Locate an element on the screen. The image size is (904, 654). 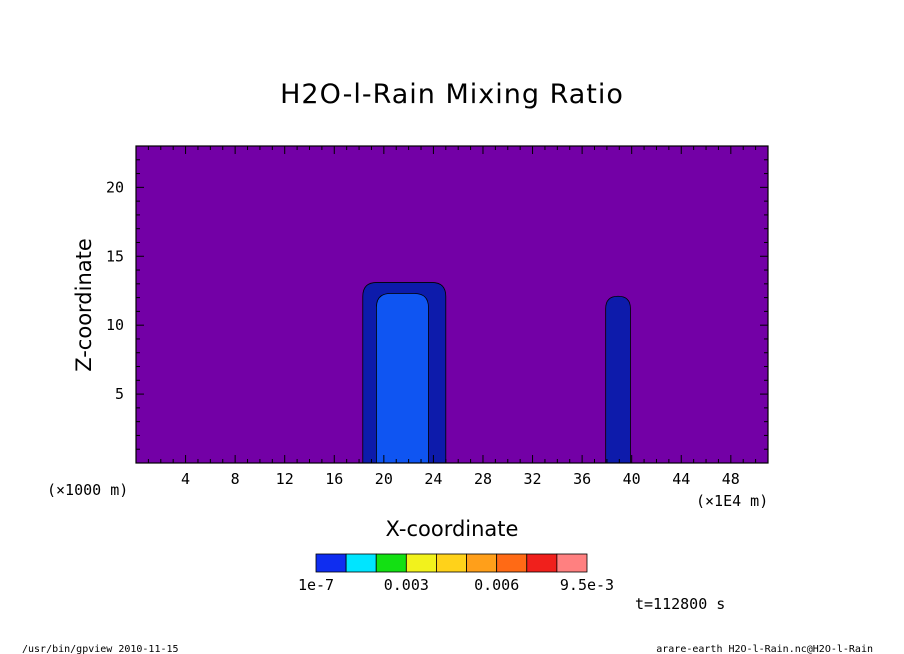
x-tick-label: 32 is located at coordinates (533, 479).